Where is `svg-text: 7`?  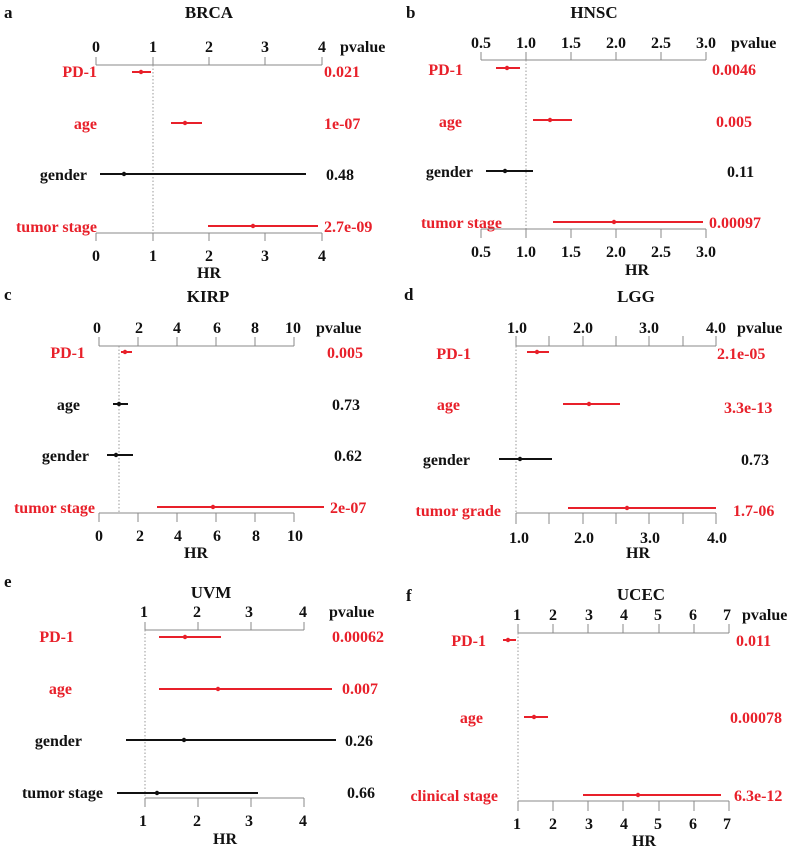
svg-text: 7 is located at coordinates (727, 615).